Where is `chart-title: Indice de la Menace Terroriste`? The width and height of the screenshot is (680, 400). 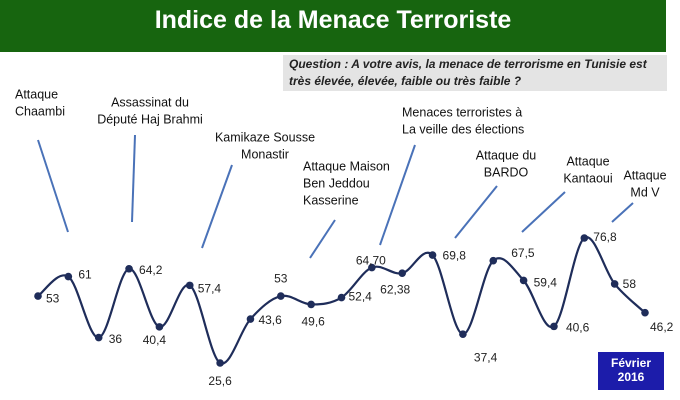
chart-title: Indice de la Menace Terroriste is located at coordinates (333, 26).